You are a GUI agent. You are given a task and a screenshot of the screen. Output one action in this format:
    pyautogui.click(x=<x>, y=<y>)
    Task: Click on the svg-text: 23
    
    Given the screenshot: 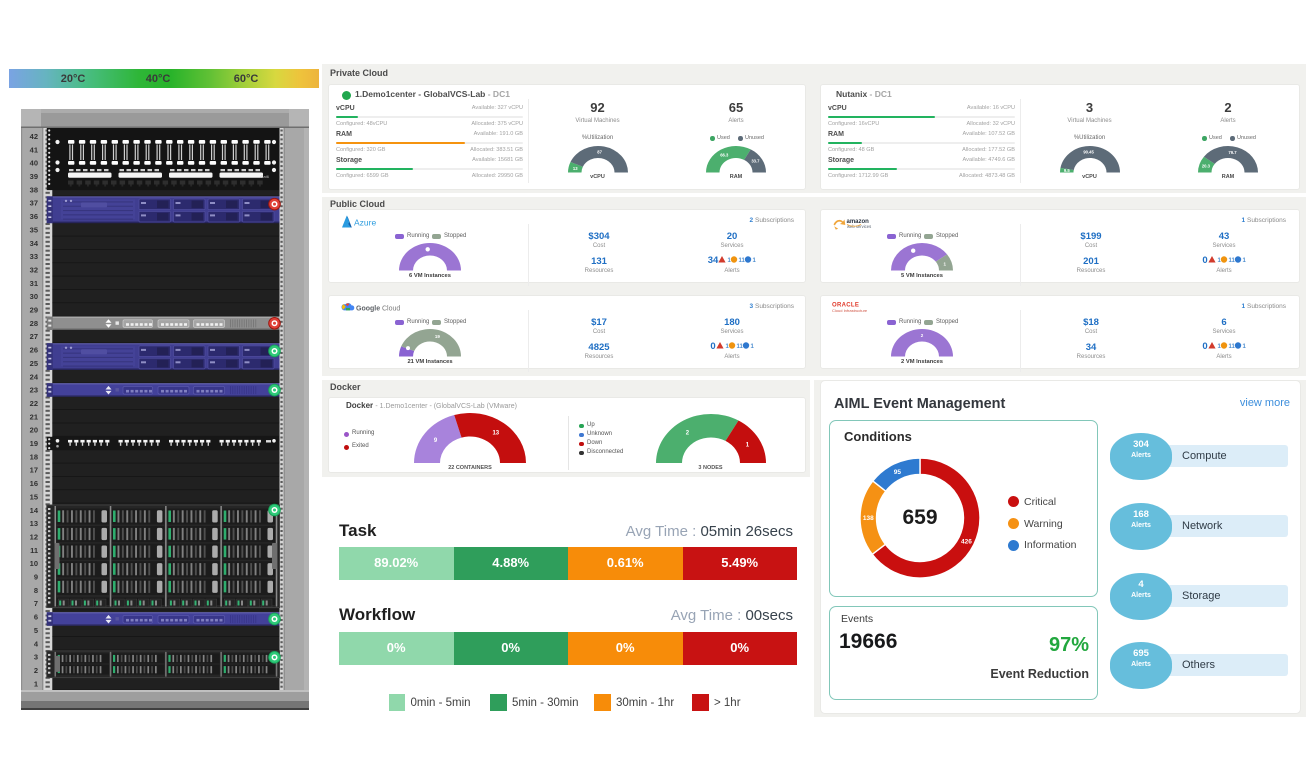 What is the action you would take?
    pyautogui.click(x=34, y=390)
    